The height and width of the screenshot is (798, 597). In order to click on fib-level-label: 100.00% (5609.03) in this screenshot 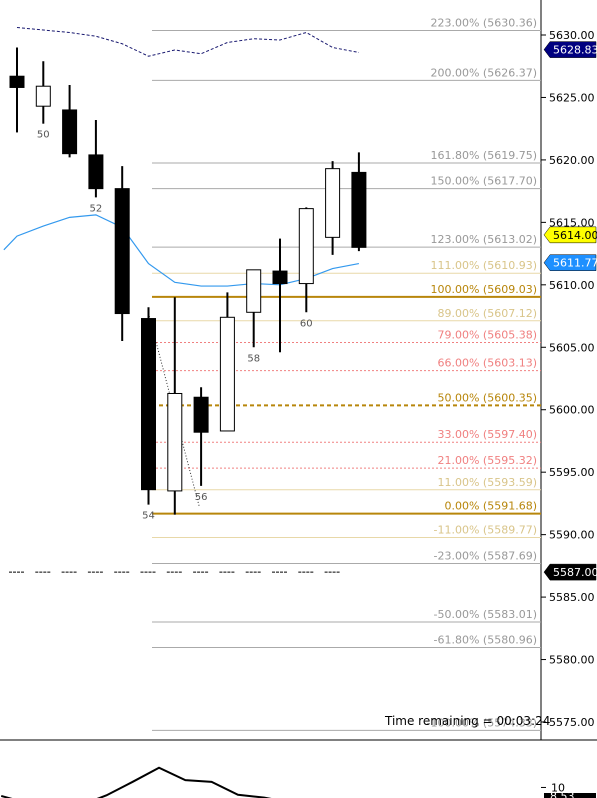, I will do `click(483, 289)`.